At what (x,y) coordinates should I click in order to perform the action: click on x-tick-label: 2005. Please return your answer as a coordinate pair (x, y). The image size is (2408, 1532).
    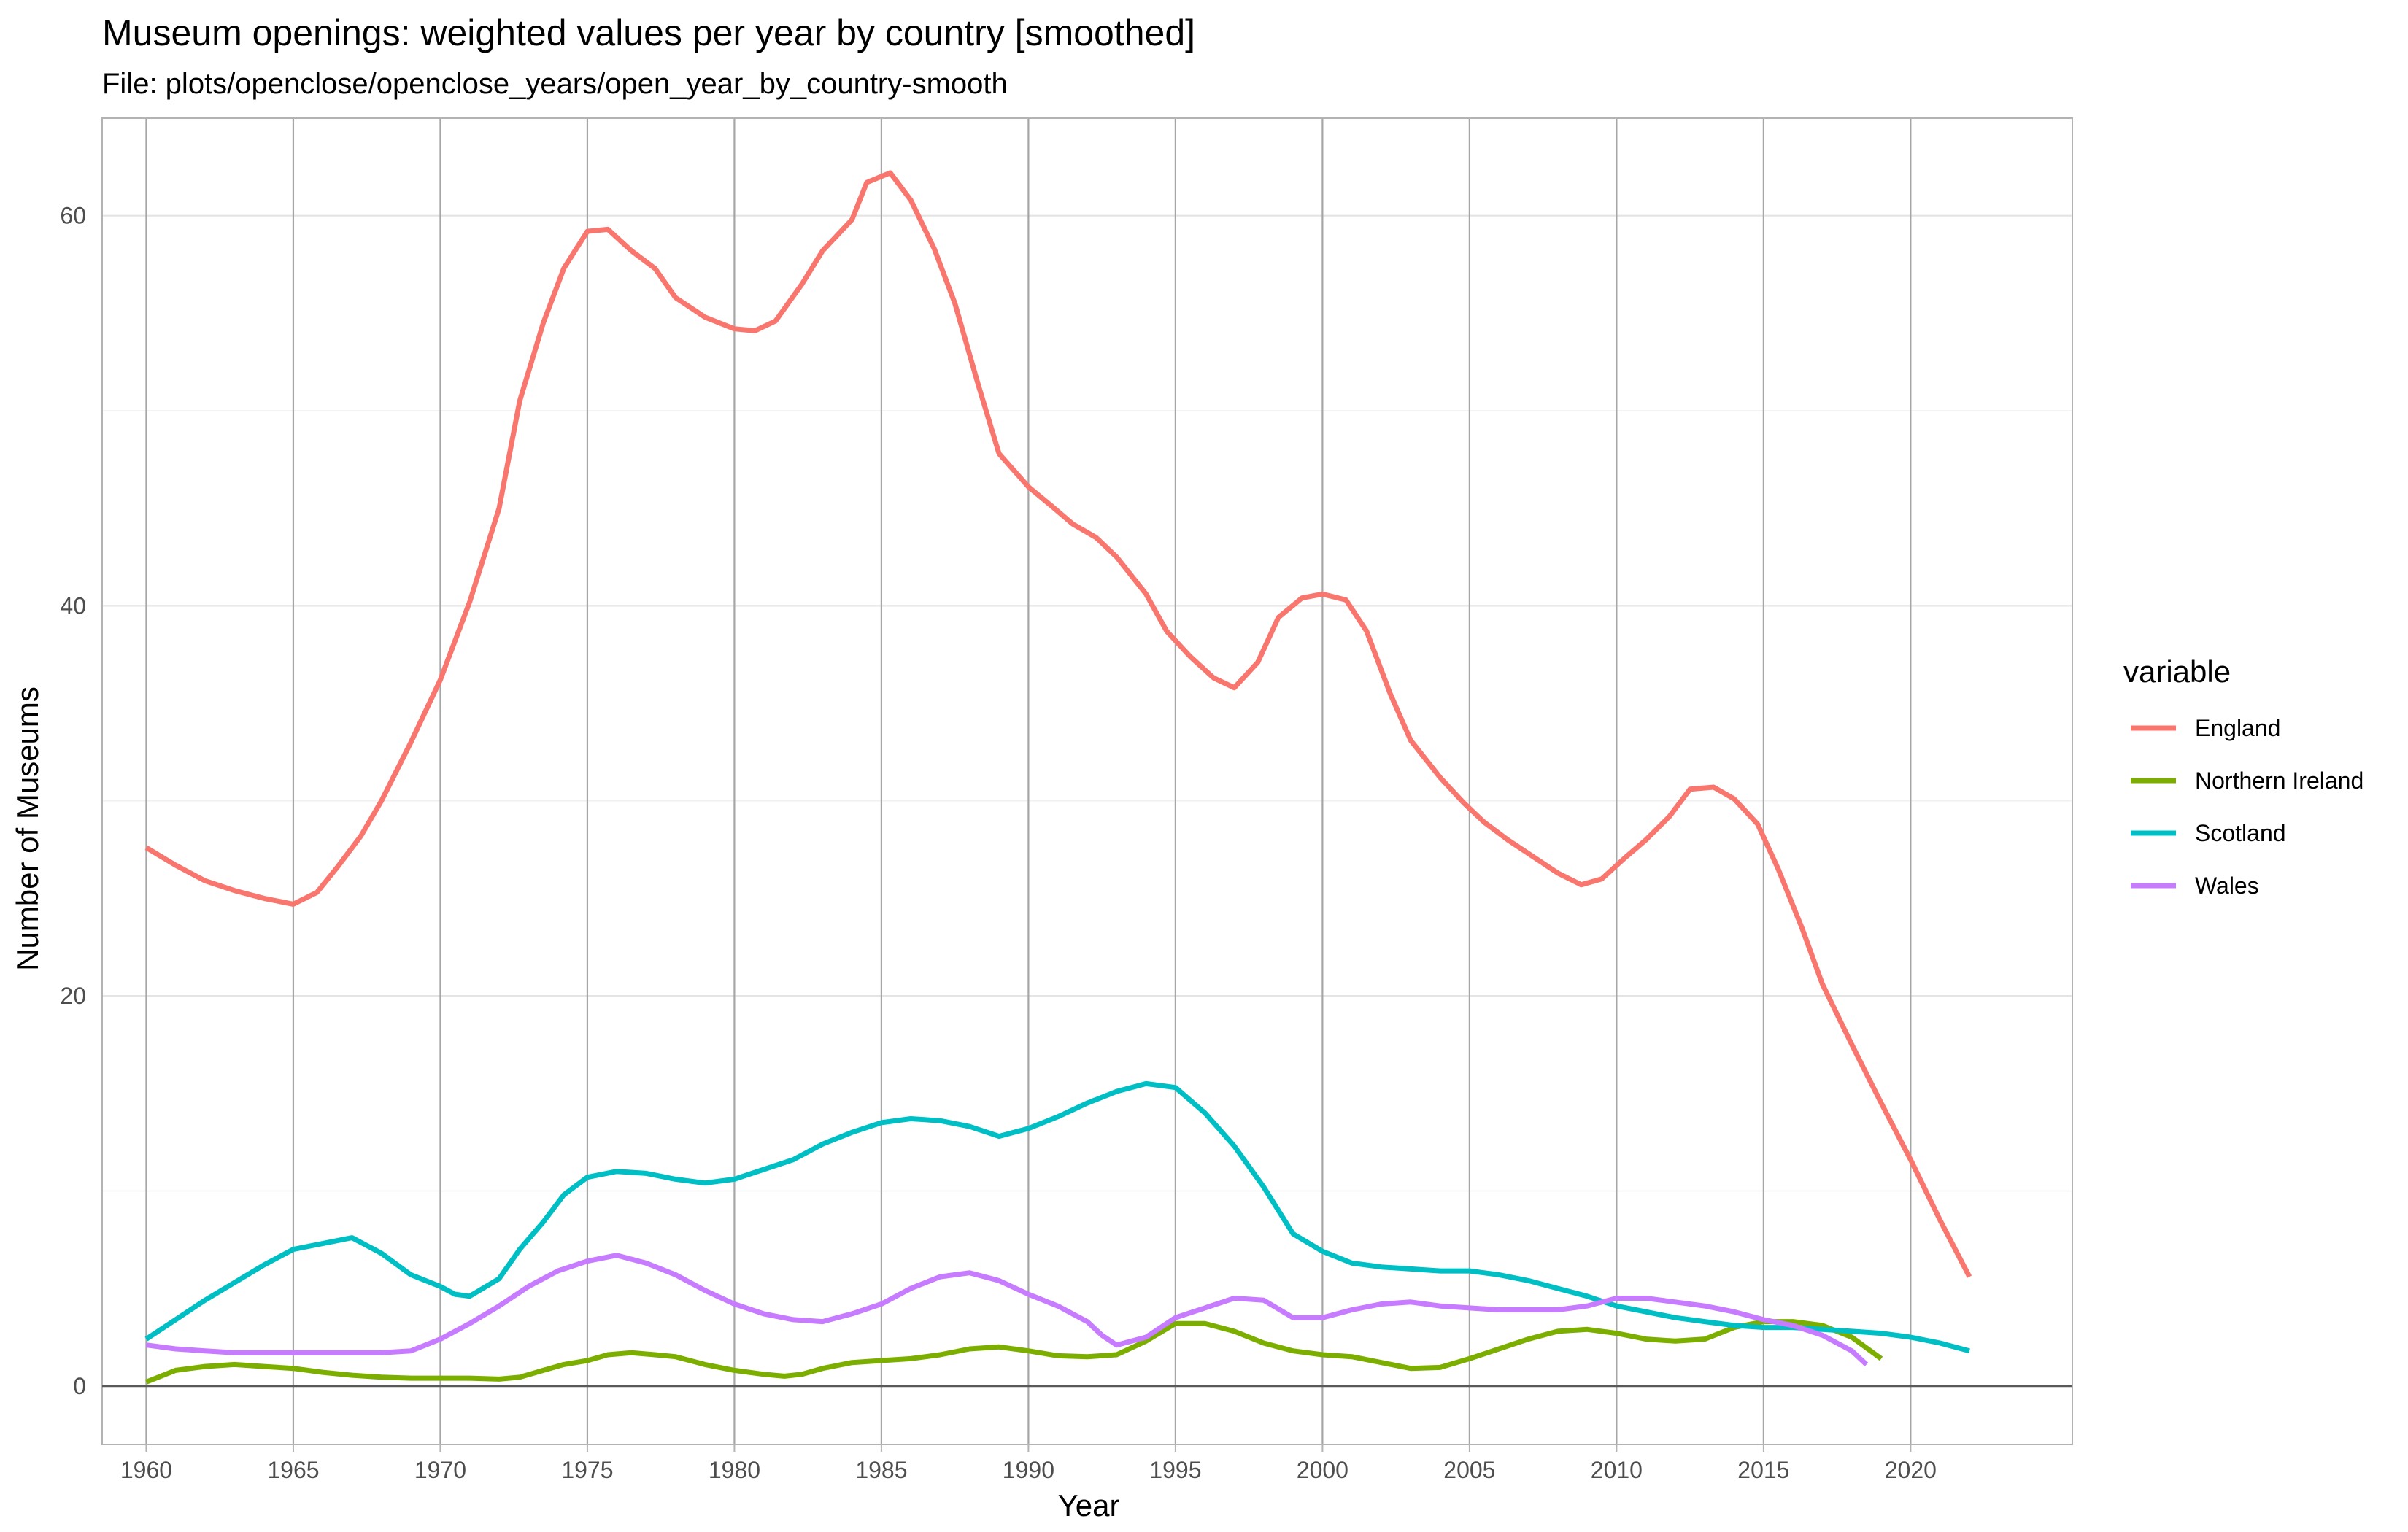
    Looking at the image, I should click on (1469, 1470).